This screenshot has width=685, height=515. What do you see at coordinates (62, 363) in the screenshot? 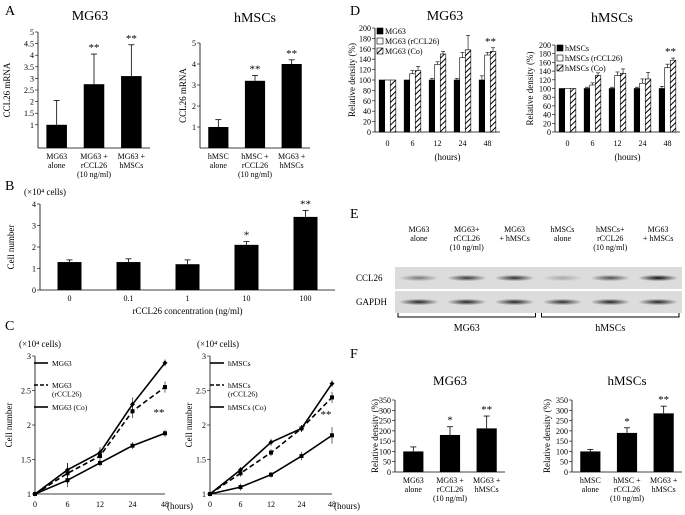
I see `legend-label: MG63` at bounding box center [62, 363].